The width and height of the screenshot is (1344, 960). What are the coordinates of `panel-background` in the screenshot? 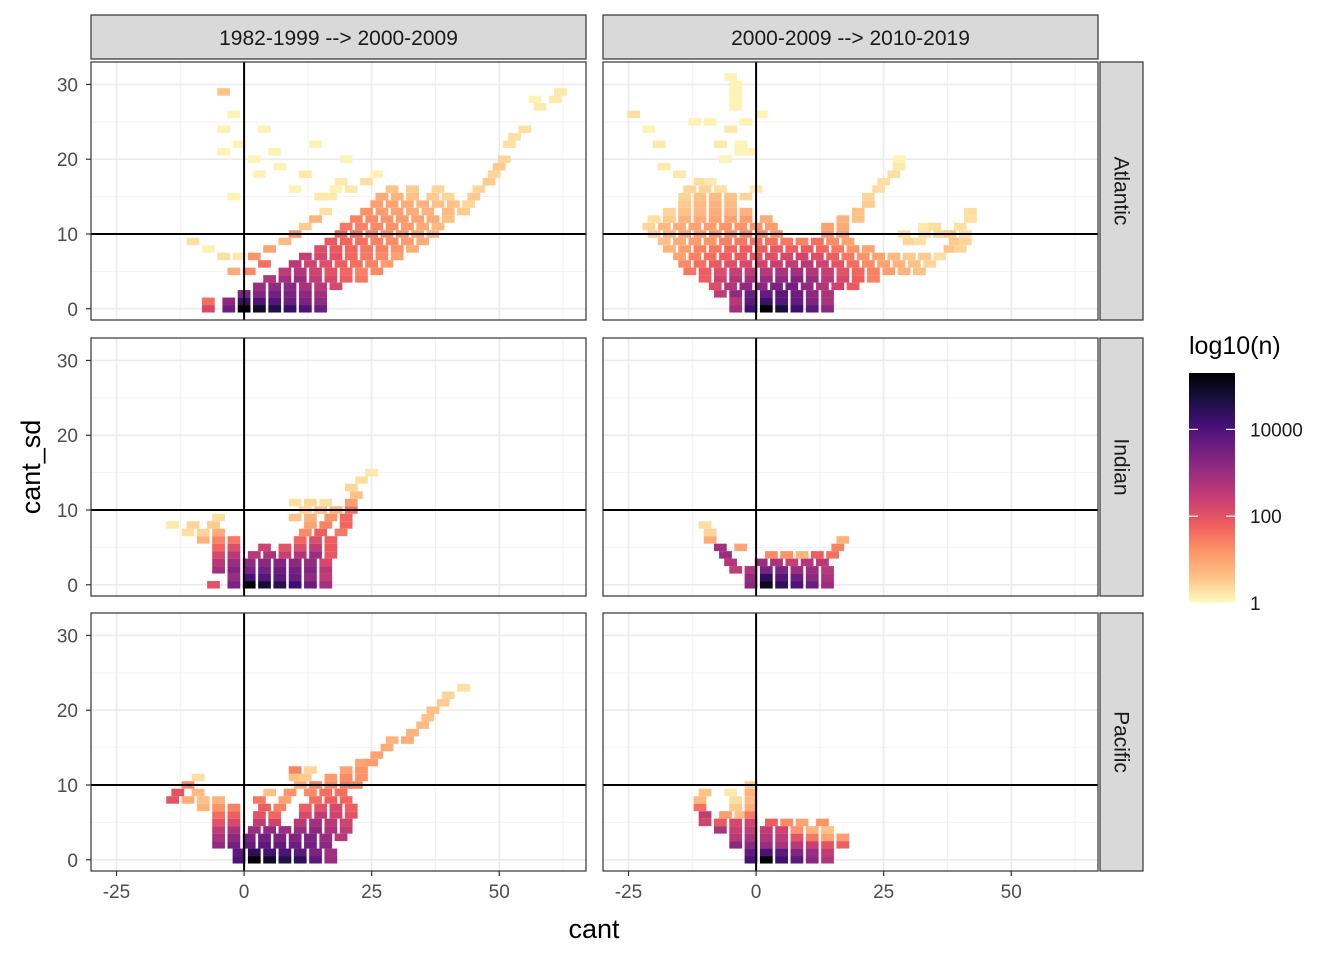 It's located at (850, 742).